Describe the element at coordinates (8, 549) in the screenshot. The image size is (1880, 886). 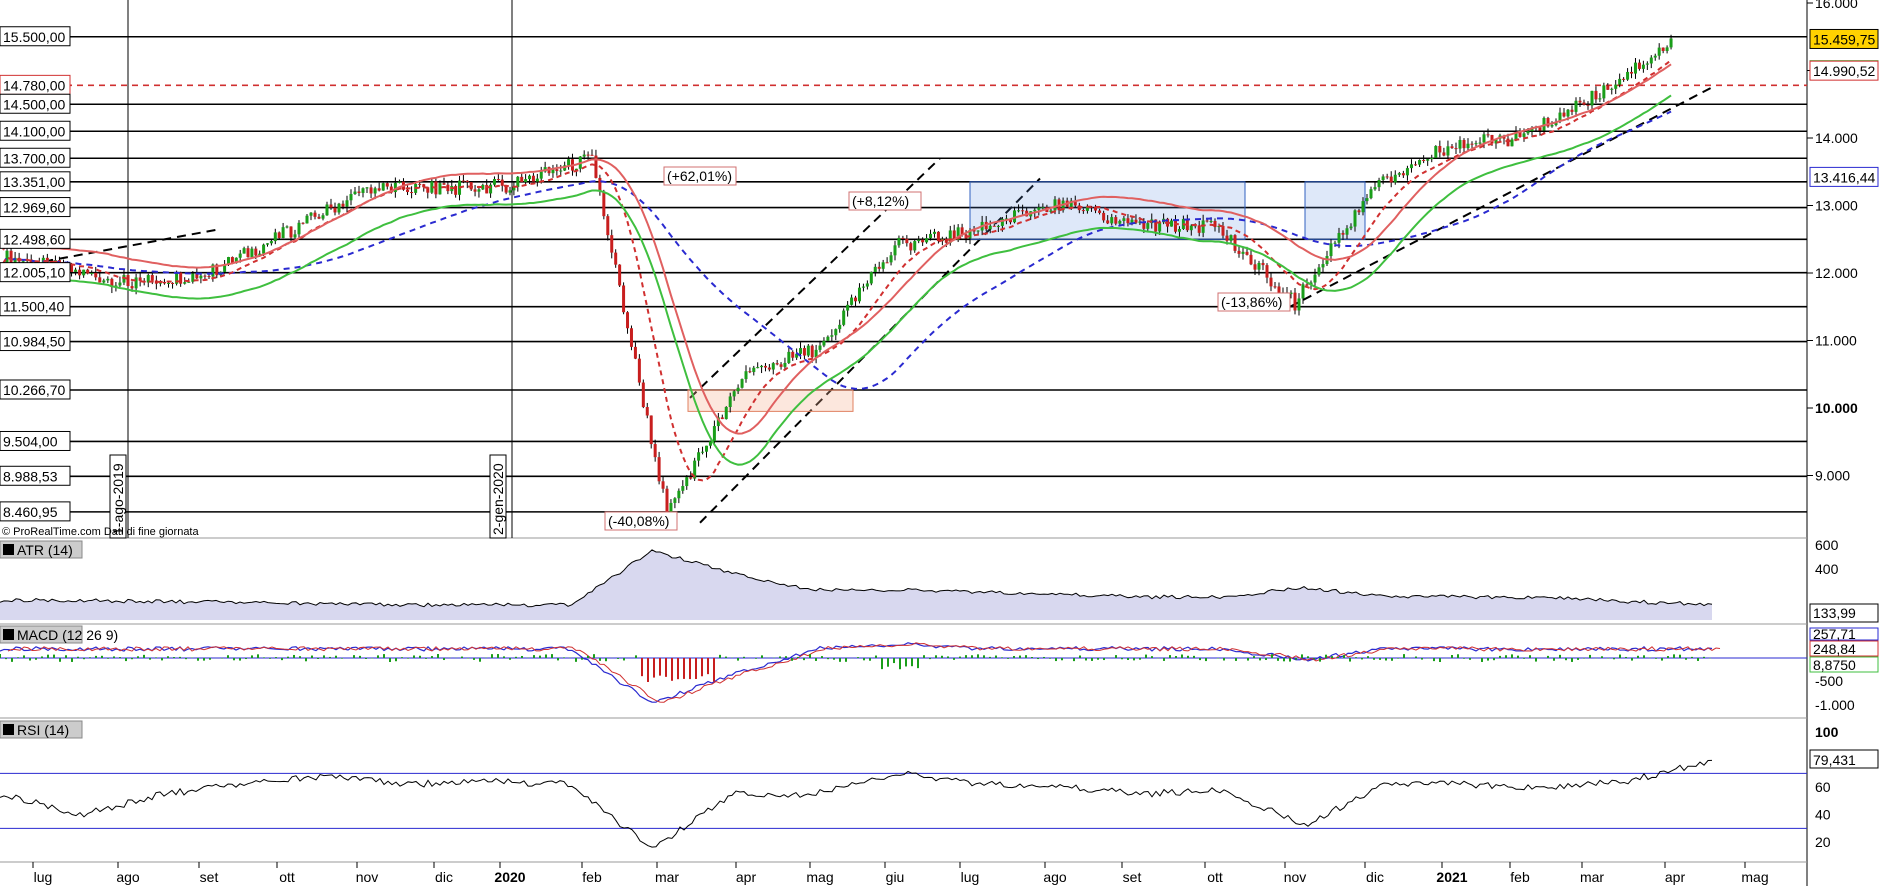
I see `panel-title-swatch` at that location.